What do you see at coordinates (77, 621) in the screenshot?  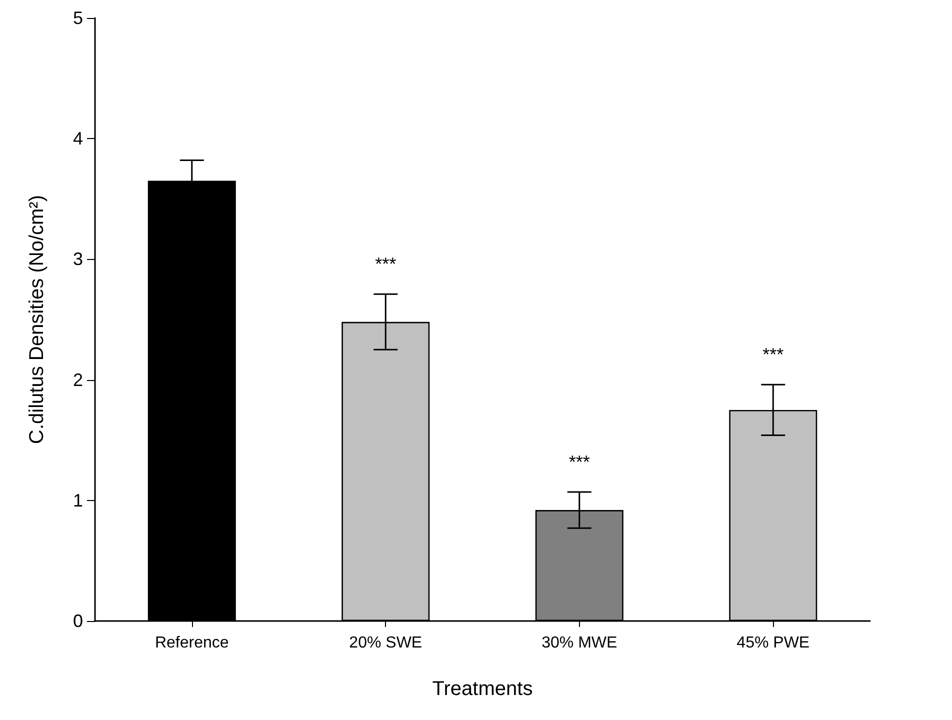 I see `y-tick-label: 0` at bounding box center [77, 621].